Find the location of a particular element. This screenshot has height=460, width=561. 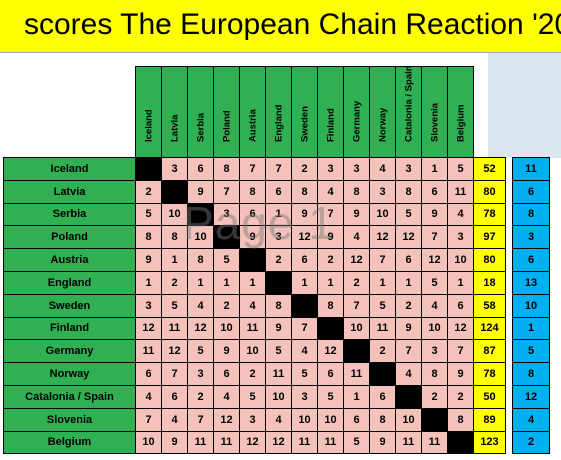

row-header: Poland is located at coordinates (69, 237).